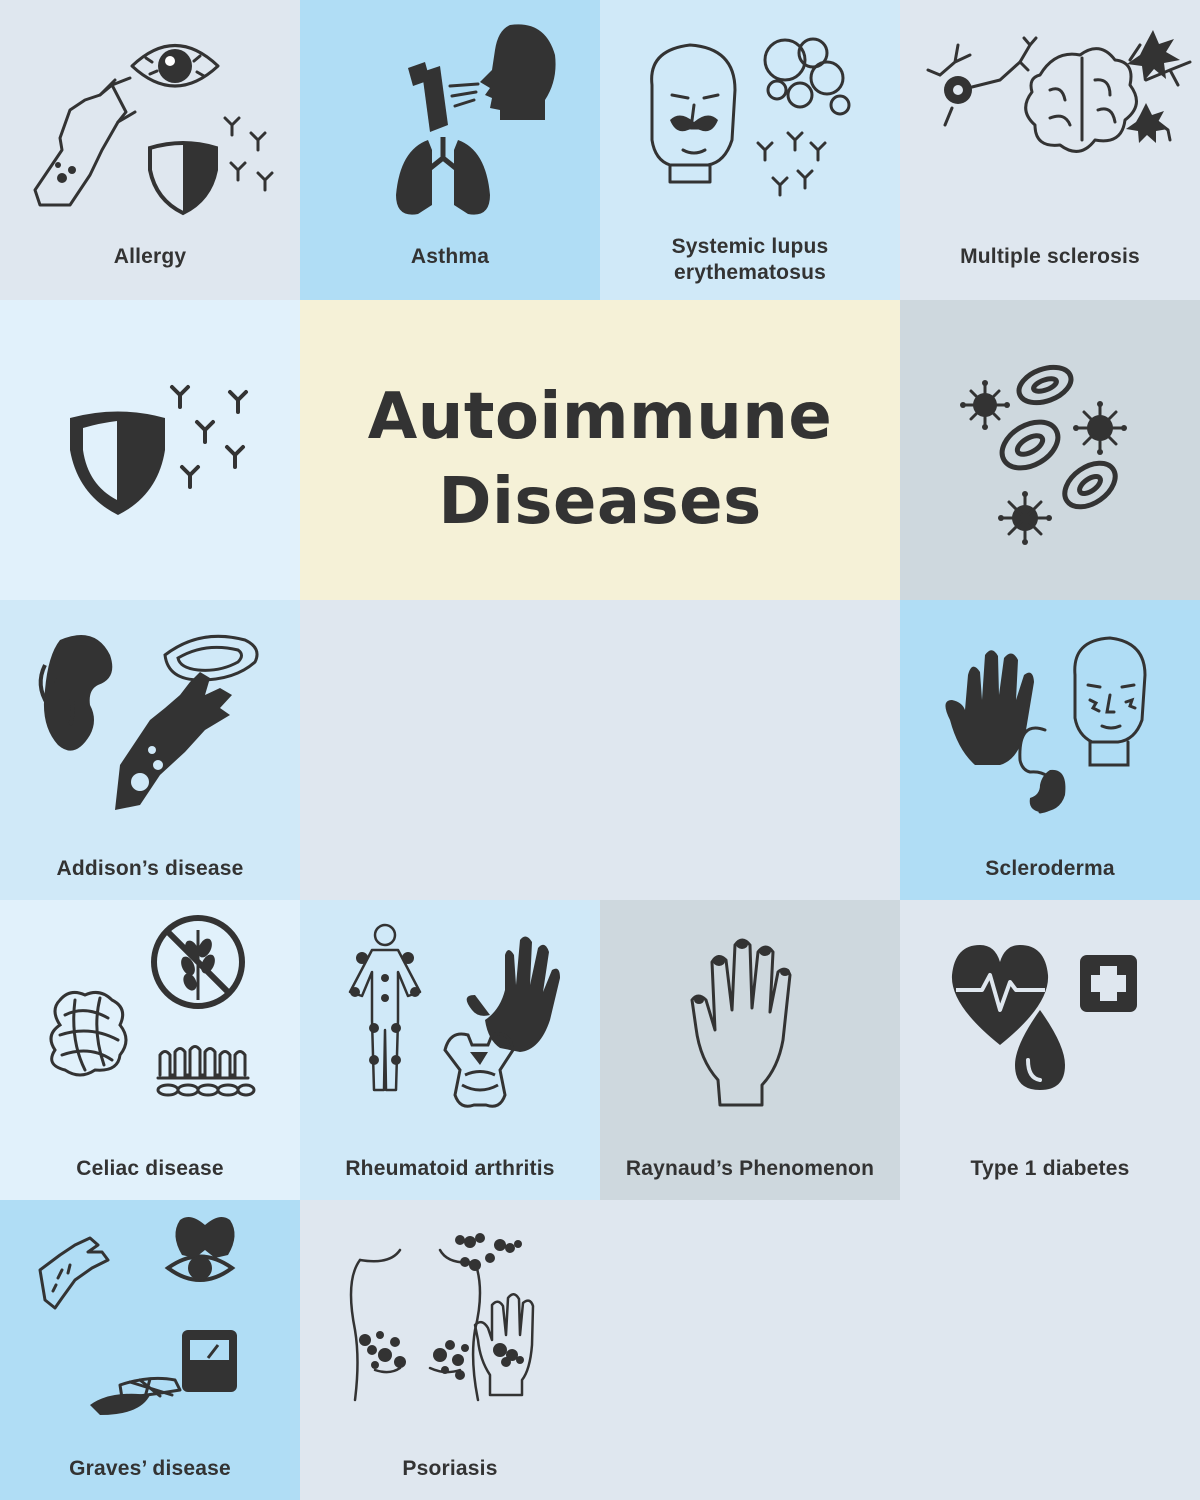 The image size is (1200, 1500). I want to click on tile-graves: Graves’ disease, so click(150, 1350).